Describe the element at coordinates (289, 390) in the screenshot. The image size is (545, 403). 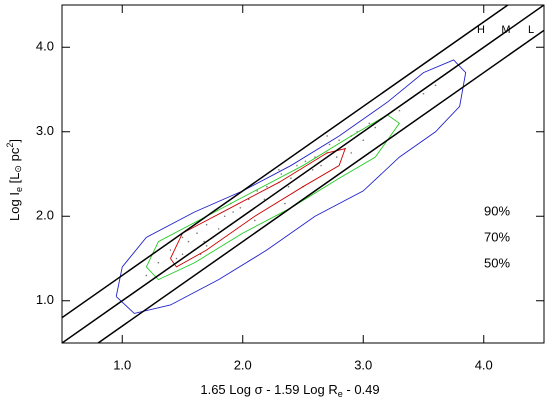
I see `x-axis-label: 1.65 Log σ - 1.59 Log Re - 0.49` at that location.